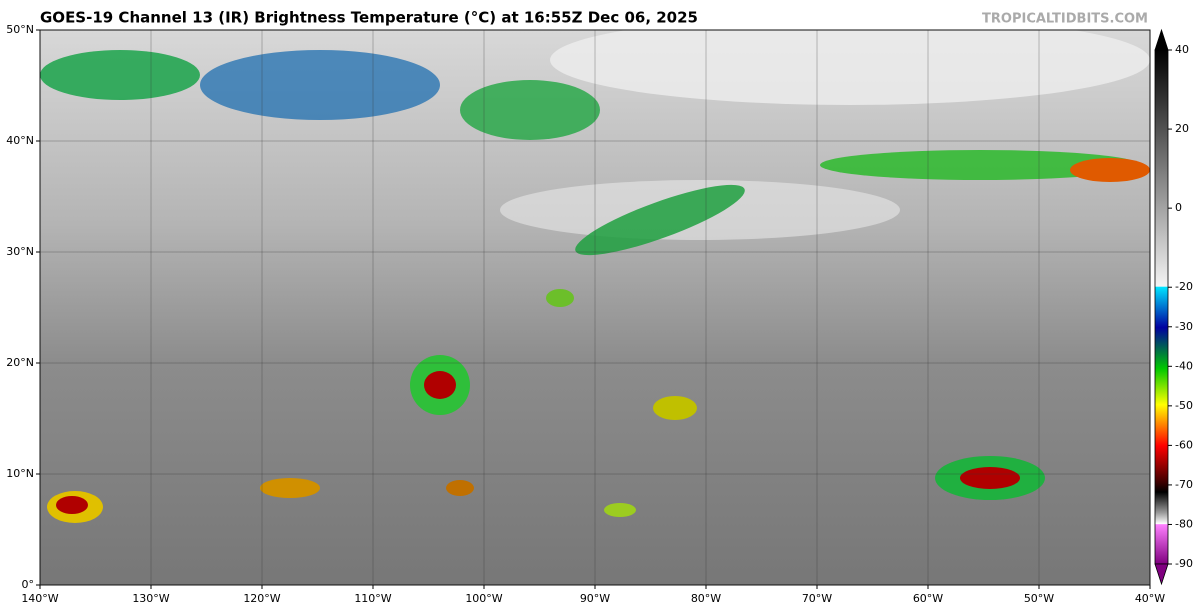 Image resolution: width=1200 pixels, height=608 pixels. I want to click on lon-label: 140°W, so click(39, 598).